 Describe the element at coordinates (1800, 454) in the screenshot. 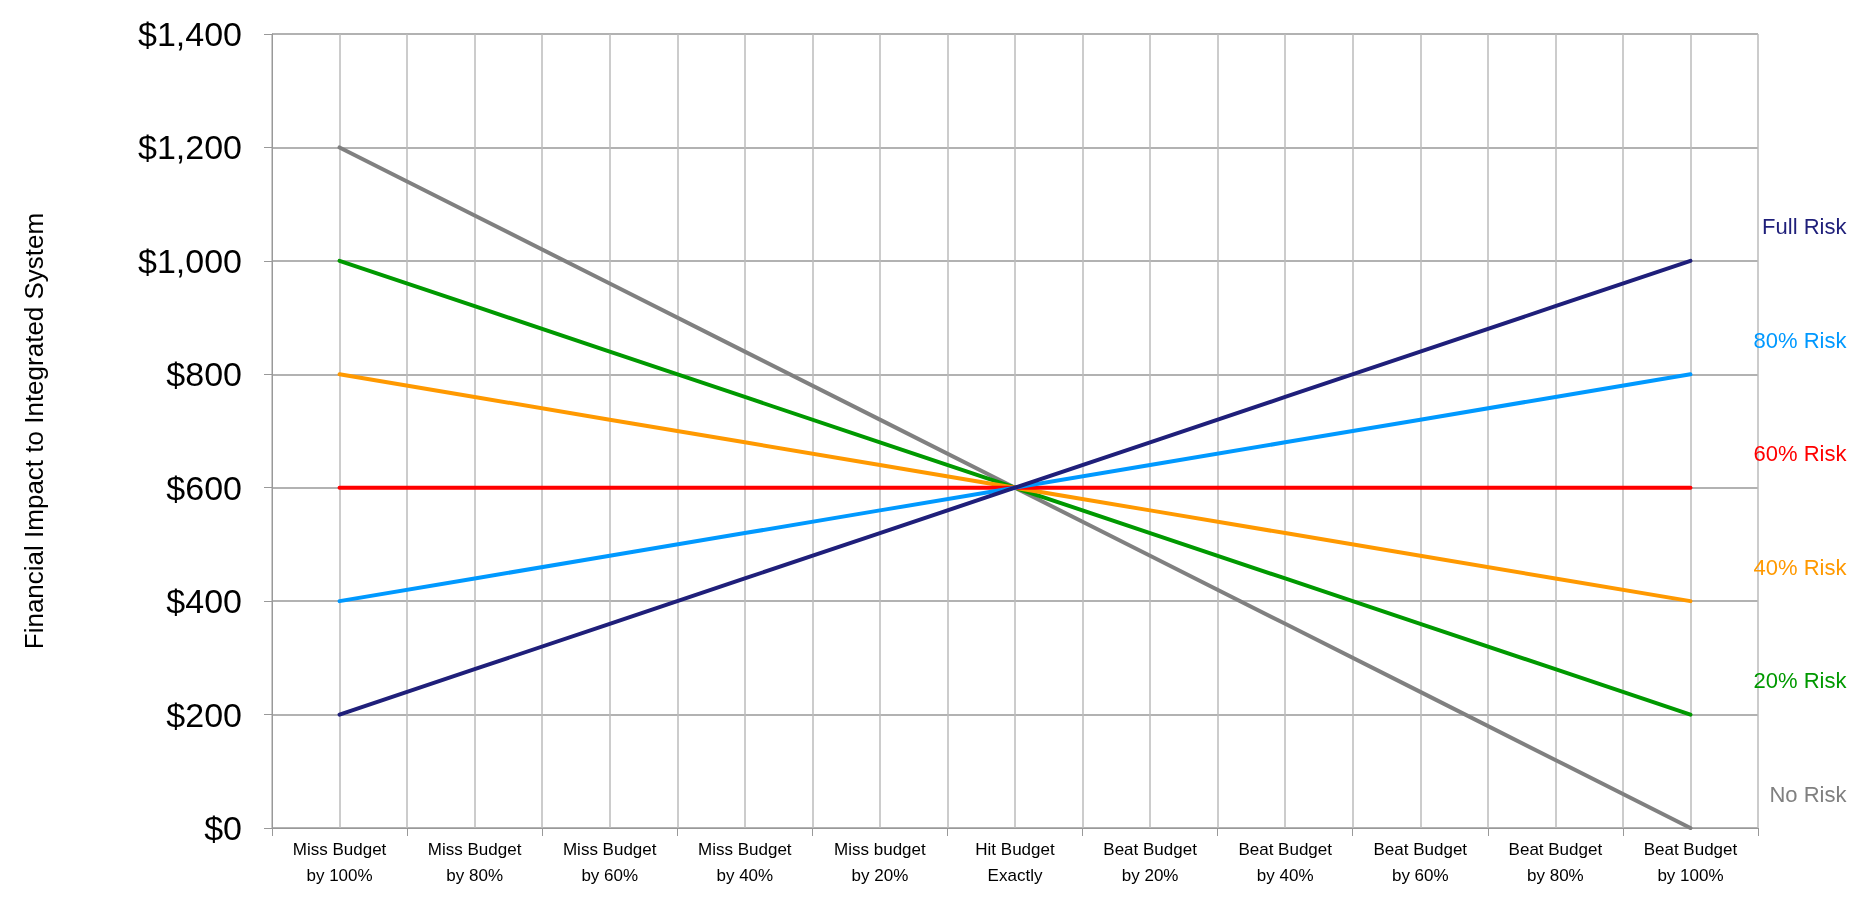

I see `text: 60% Risk` at that location.